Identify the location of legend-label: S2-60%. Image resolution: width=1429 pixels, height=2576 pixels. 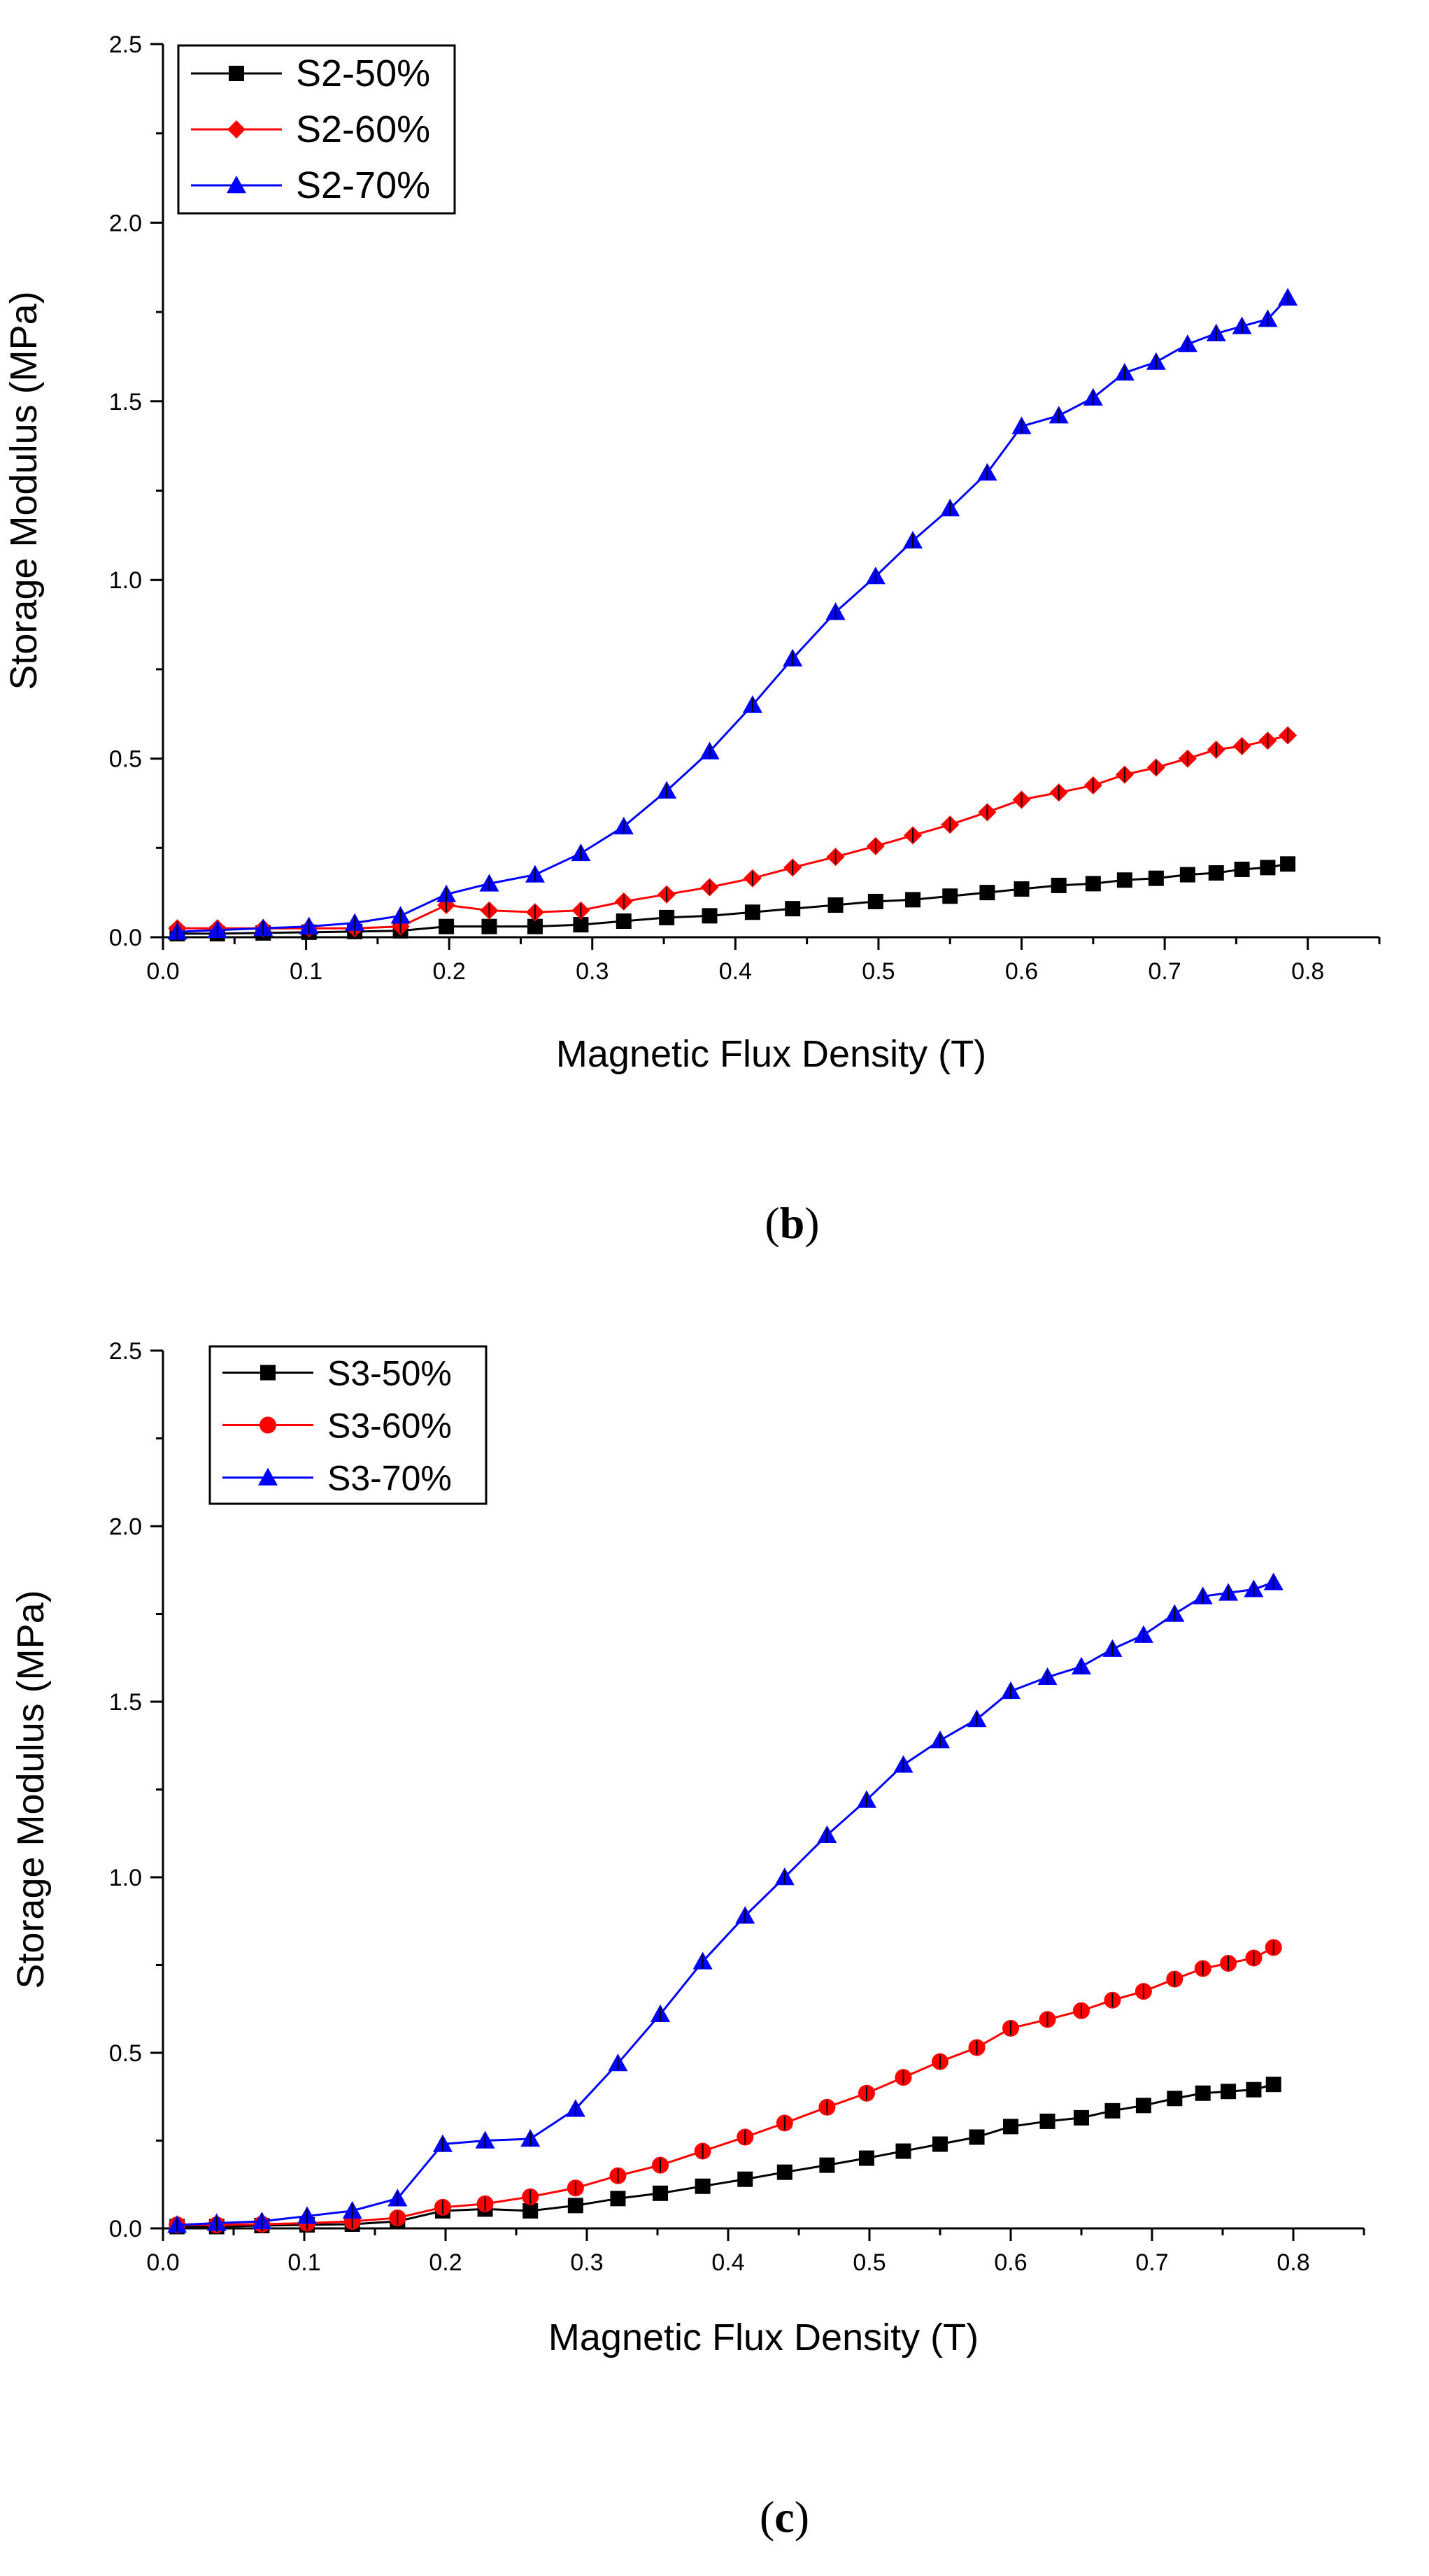
(363, 129).